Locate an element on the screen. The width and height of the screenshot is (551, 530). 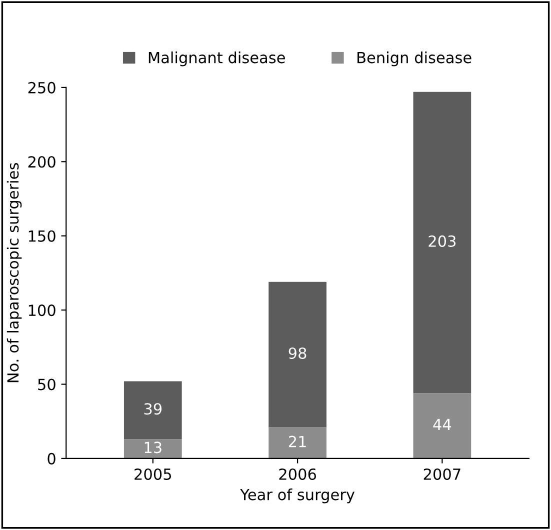
y-tick-label: 0 is located at coordinates (52, 458).